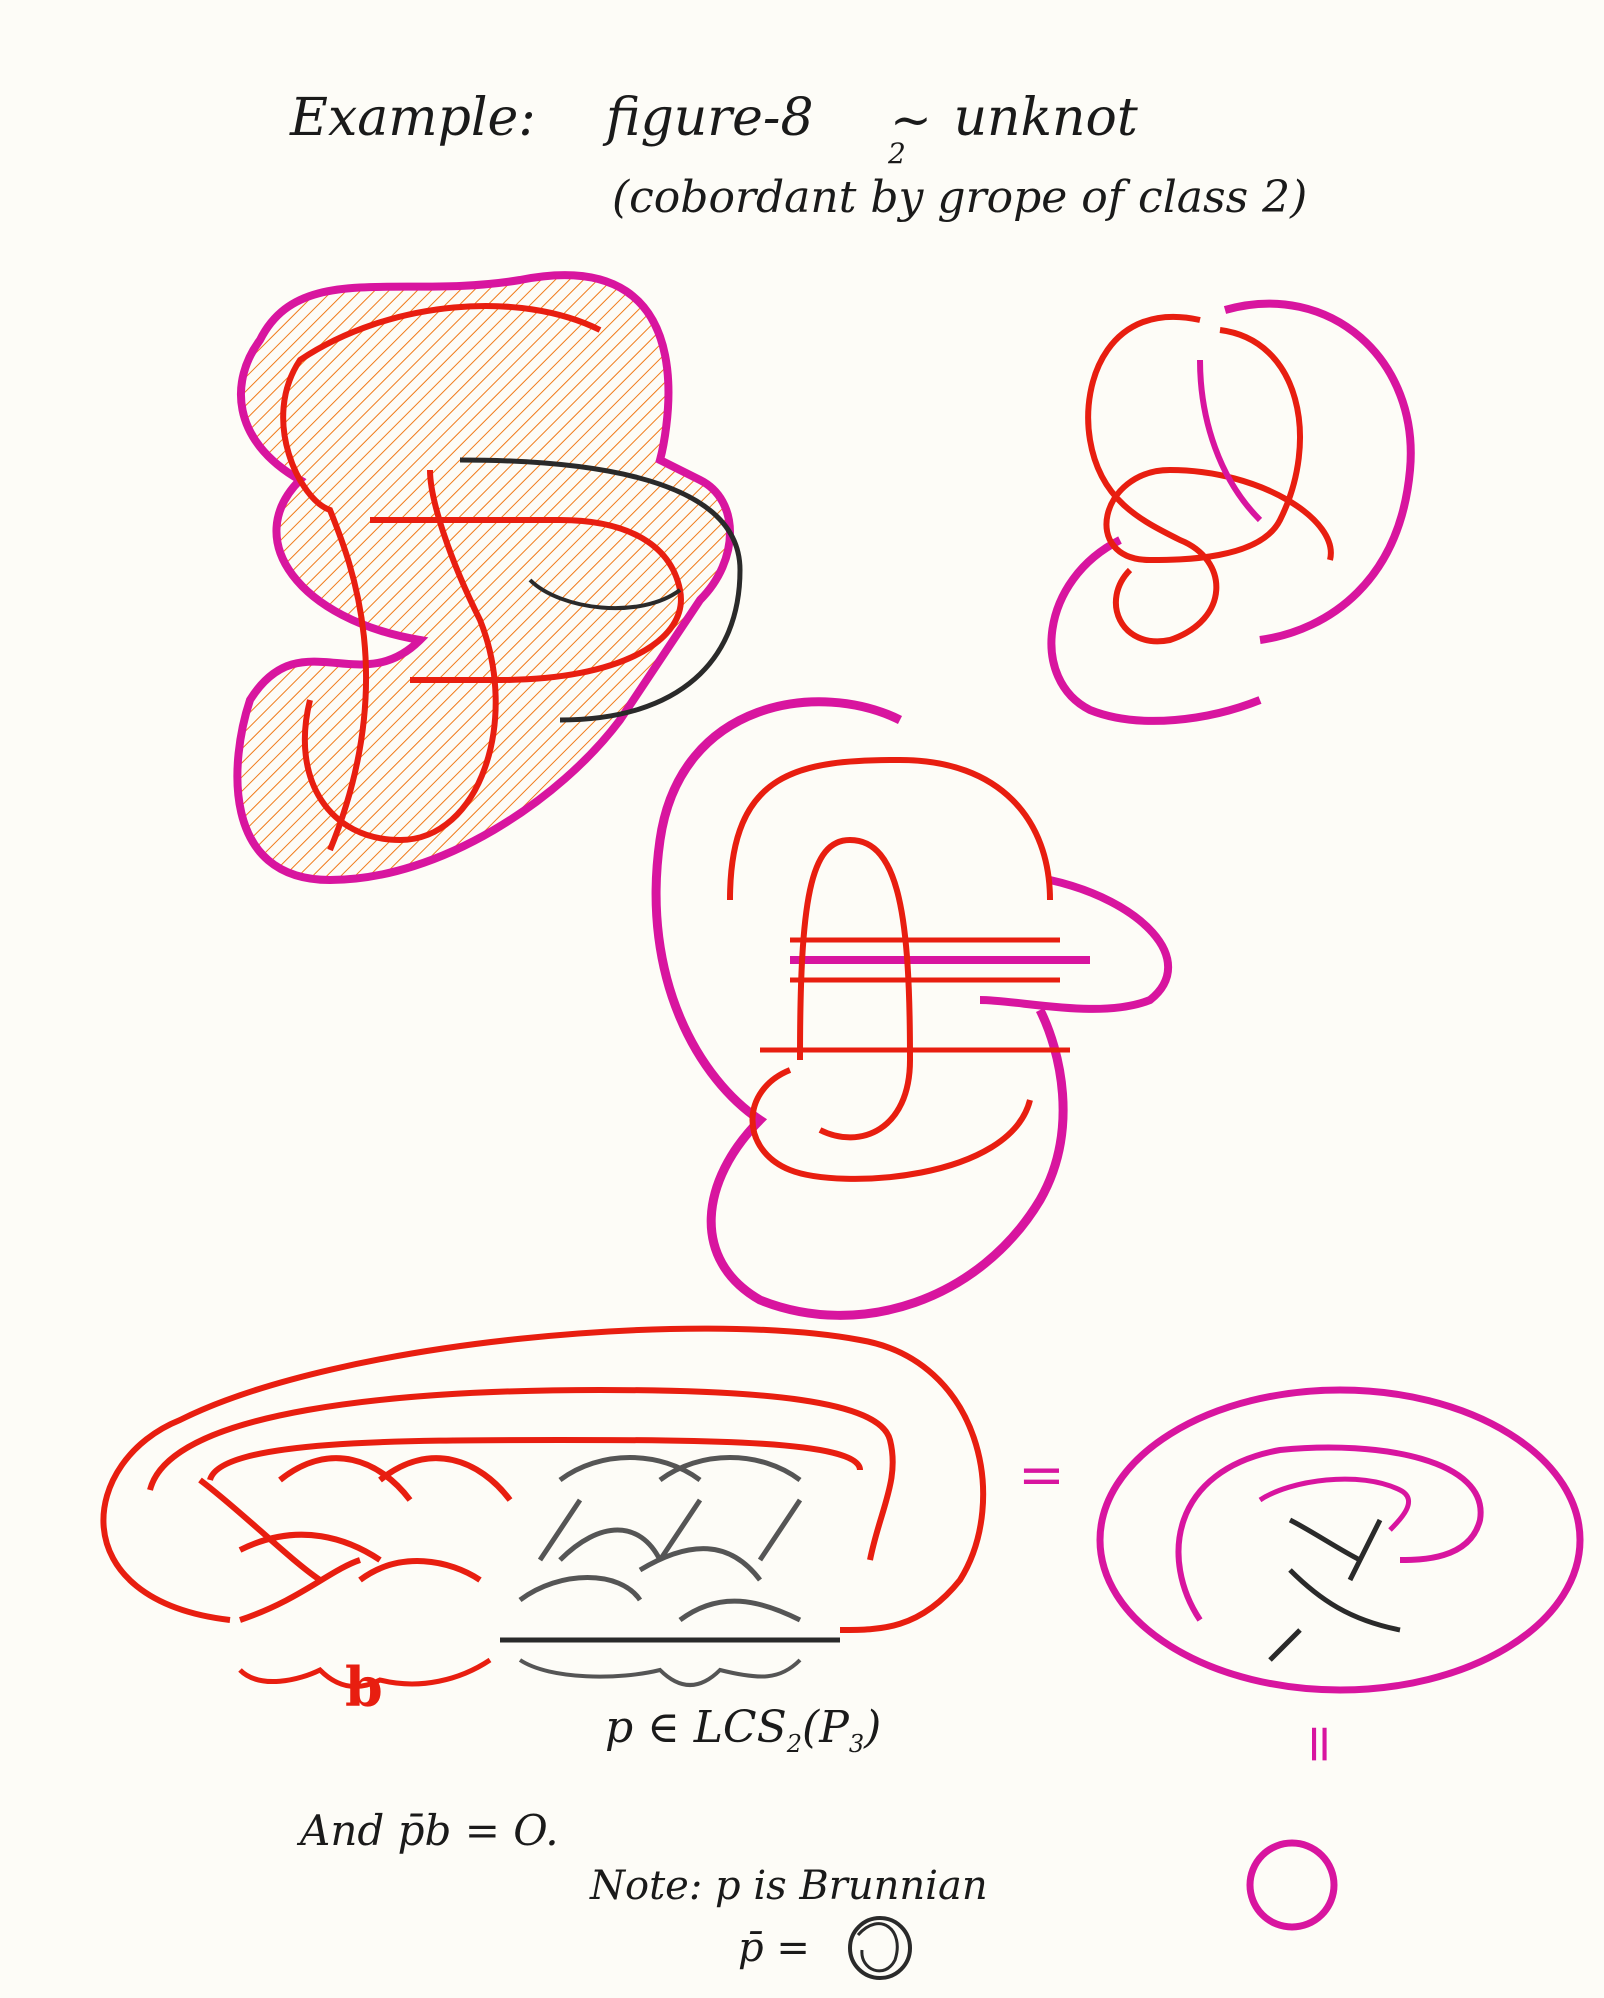 The height and width of the screenshot is (1998, 1604). Describe the element at coordinates (535, 1459) in the screenshot. I see `braid-inner-loop` at that location.